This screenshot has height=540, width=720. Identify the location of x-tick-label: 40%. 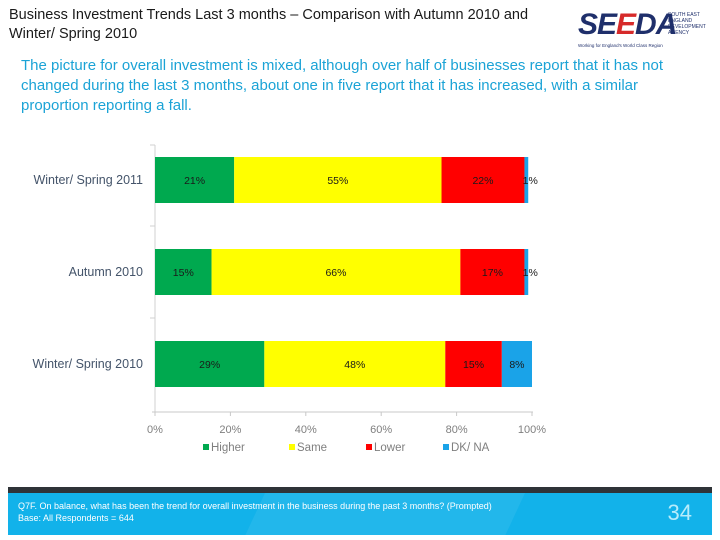
(306, 430).